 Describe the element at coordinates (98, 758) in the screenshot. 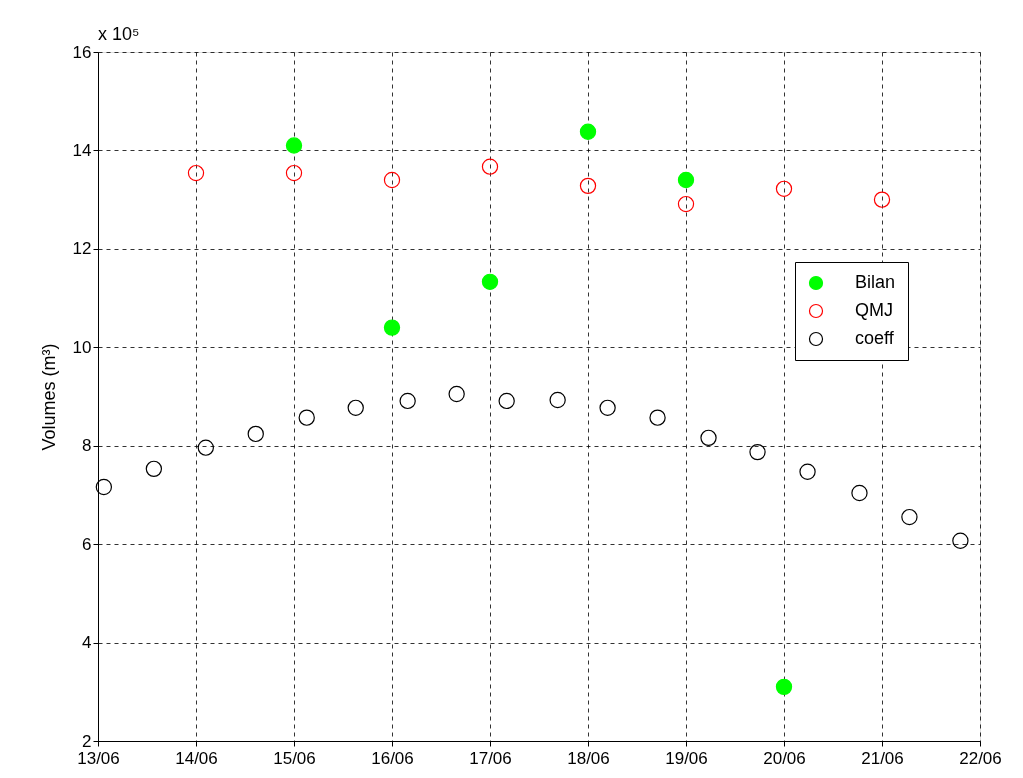

I see `x-tick-label: 13/06` at that location.